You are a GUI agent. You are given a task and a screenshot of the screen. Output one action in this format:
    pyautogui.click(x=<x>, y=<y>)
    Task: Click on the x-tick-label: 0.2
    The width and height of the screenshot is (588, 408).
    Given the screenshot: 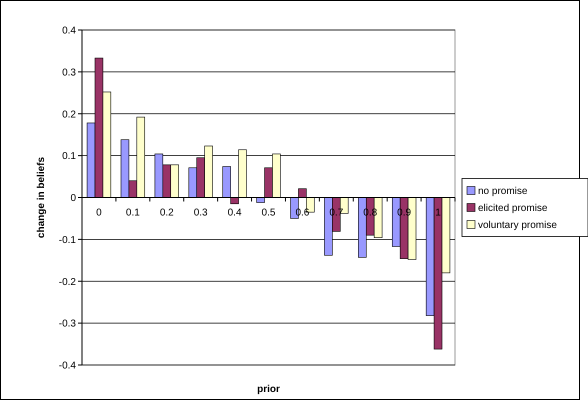 What is the action you would take?
    pyautogui.click(x=167, y=213)
    